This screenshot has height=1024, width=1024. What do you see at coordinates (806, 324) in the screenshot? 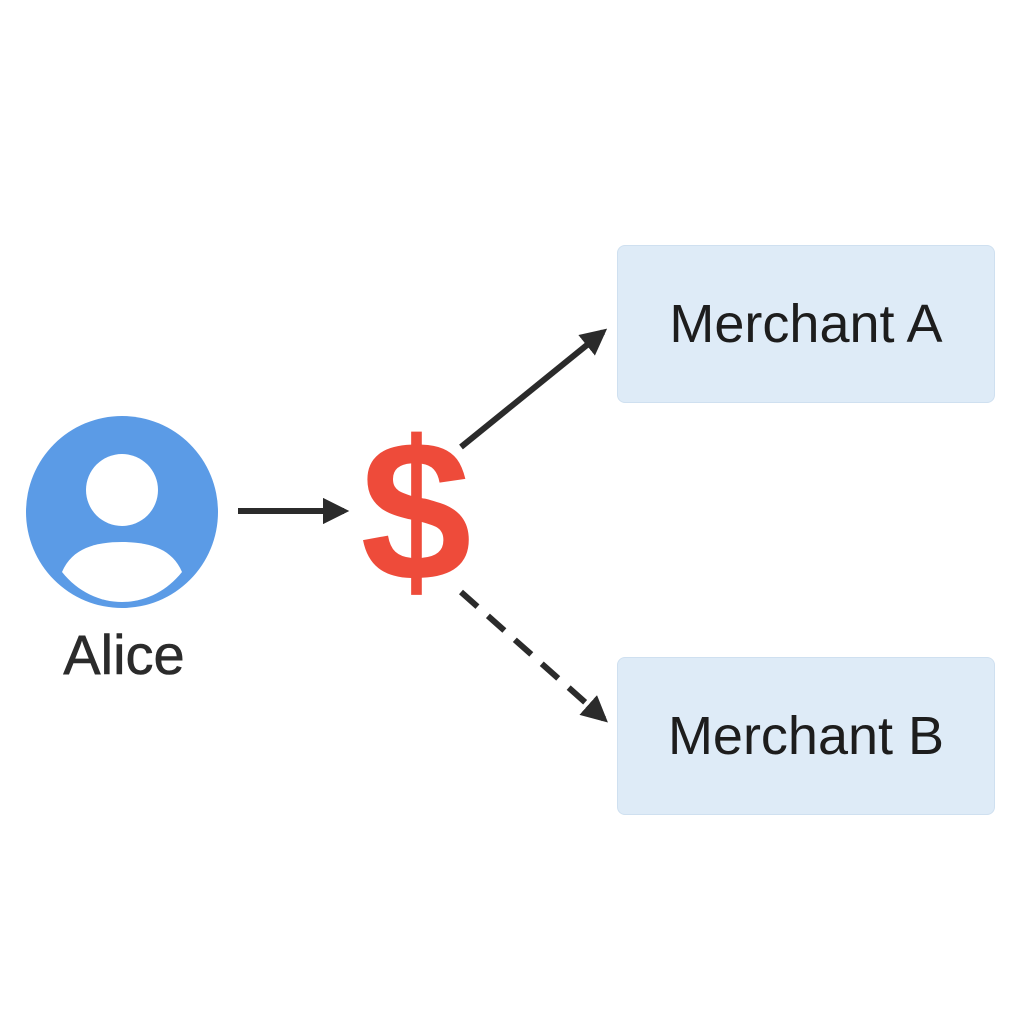
I see `merchant-a-node: Merchant A` at bounding box center [806, 324].